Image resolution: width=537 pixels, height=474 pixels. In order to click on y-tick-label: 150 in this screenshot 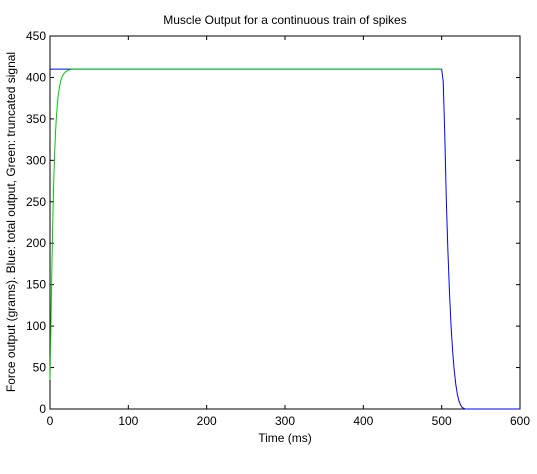, I will do `click(36, 285)`.